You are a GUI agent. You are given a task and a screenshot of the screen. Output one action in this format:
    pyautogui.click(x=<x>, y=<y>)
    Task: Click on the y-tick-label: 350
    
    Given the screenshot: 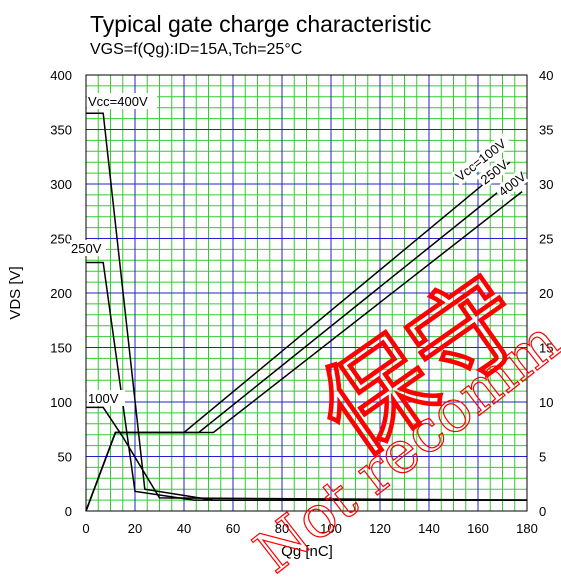 What is the action you would take?
    pyautogui.click(x=61, y=130)
    